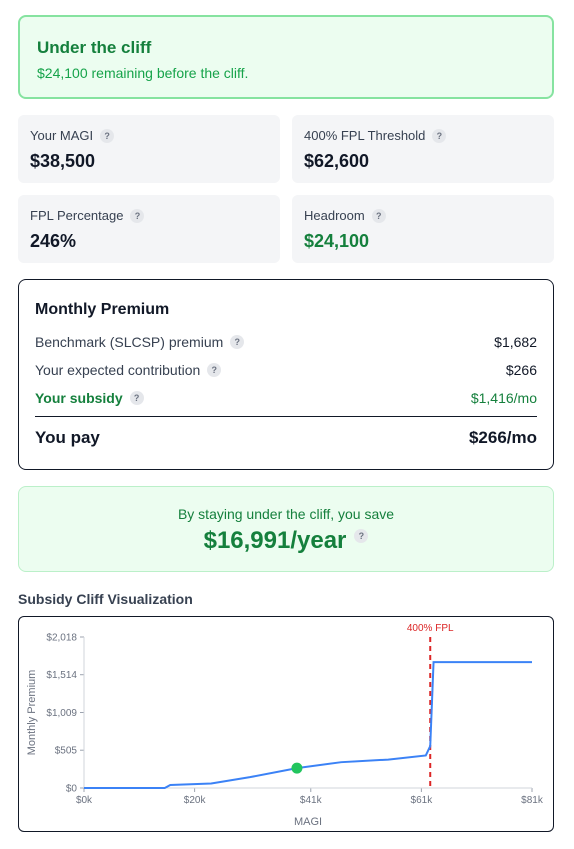 Image resolution: width=574 pixels, height=849 pixels. What do you see at coordinates (334, 215) in the screenshot?
I see `stat-label: Headroom` at bounding box center [334, 215].